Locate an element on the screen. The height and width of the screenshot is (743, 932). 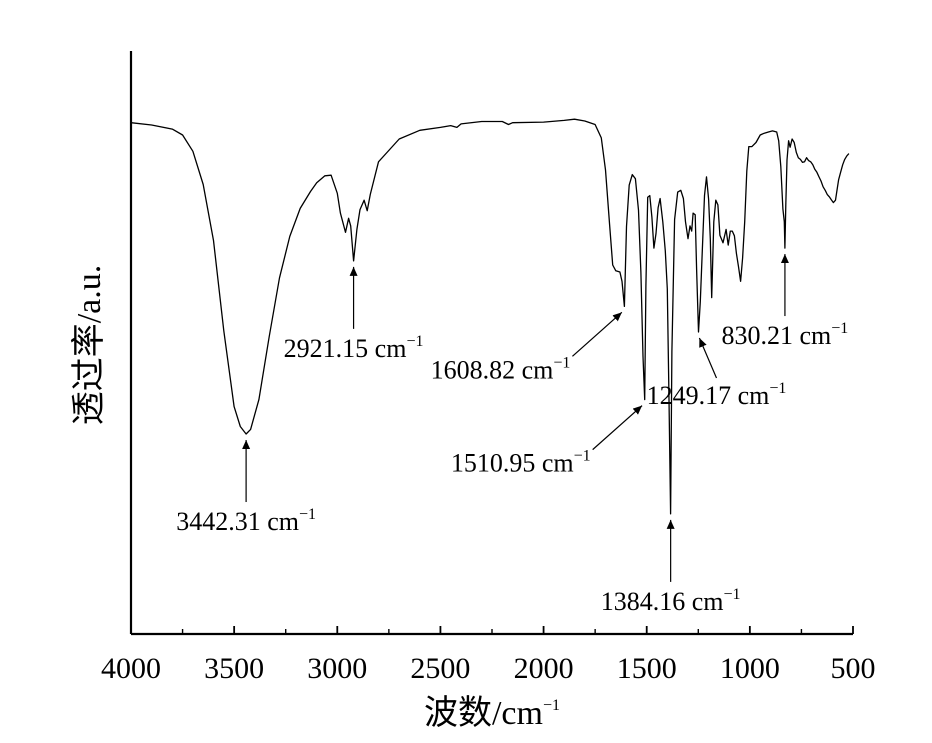
x-tick-label: 500 is located at coordinates (853, 668).